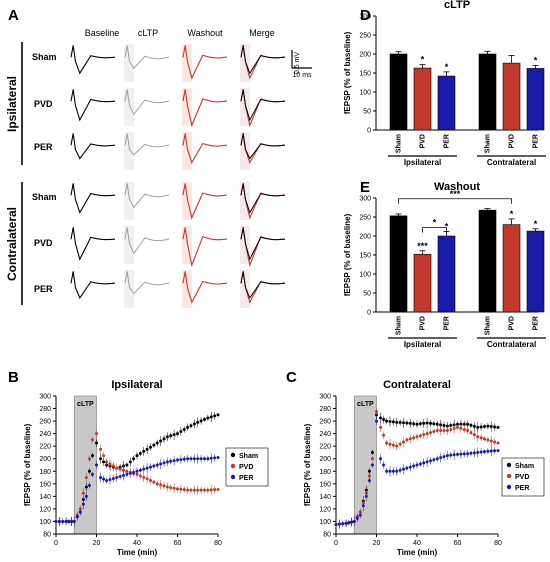 The width and height of the screenshot is (550, 562). I want to click on bar-d-ytick-label: 100, so click(365, 93).